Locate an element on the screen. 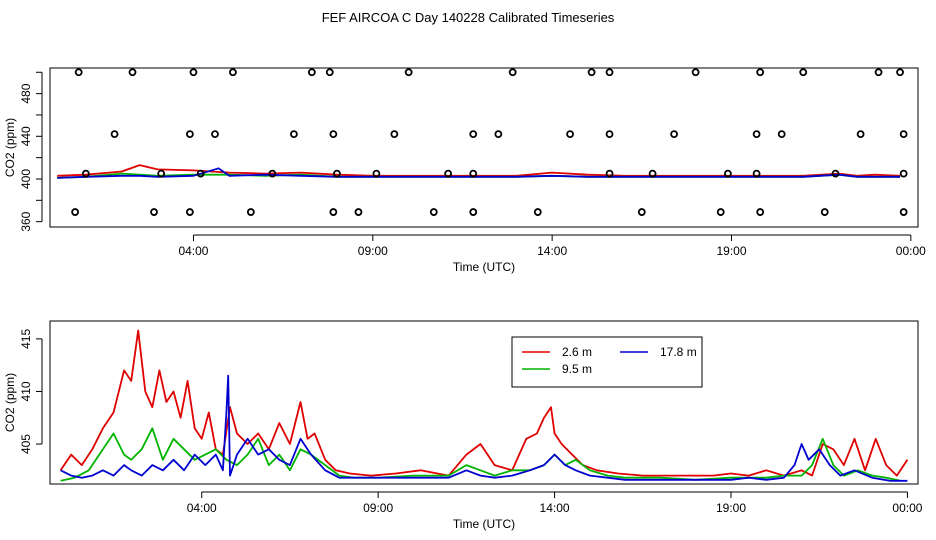 Image resolution: width=936 pixels, height=540 pixels. y-tick-label: 410 is located at coordinates (26, 391).